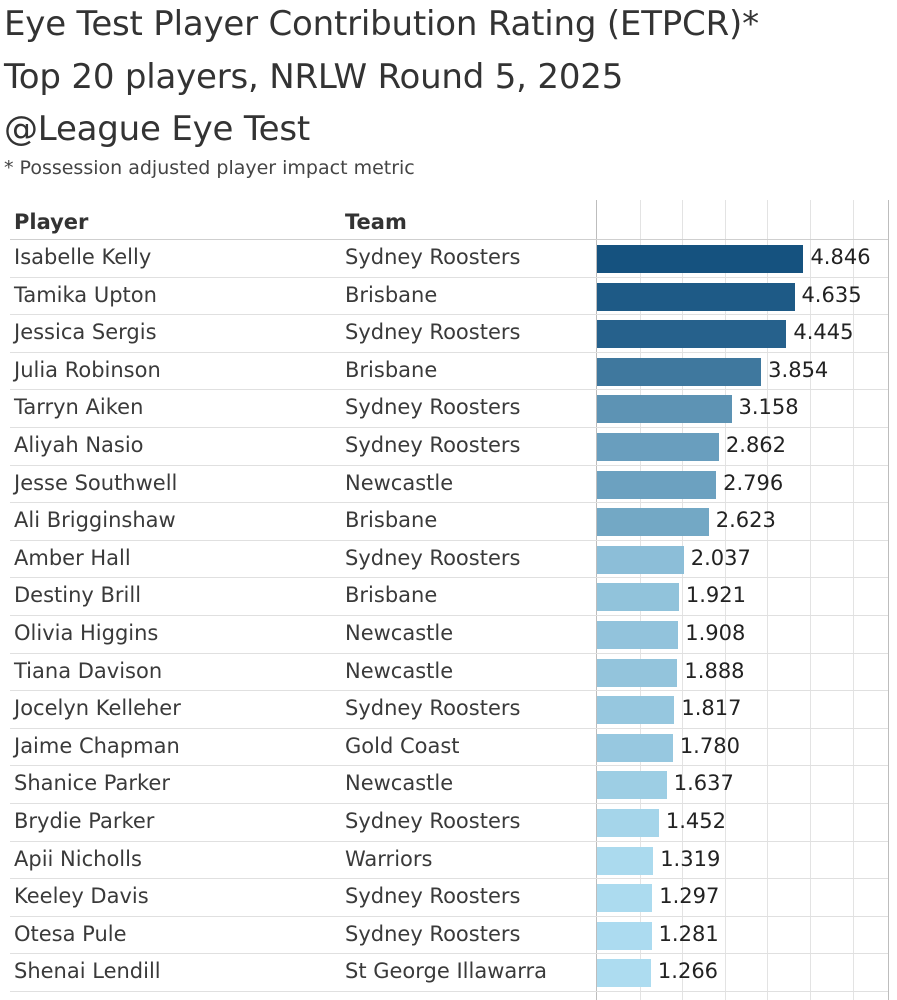  I want to click on value-label: 1.281, so click(688, 933).